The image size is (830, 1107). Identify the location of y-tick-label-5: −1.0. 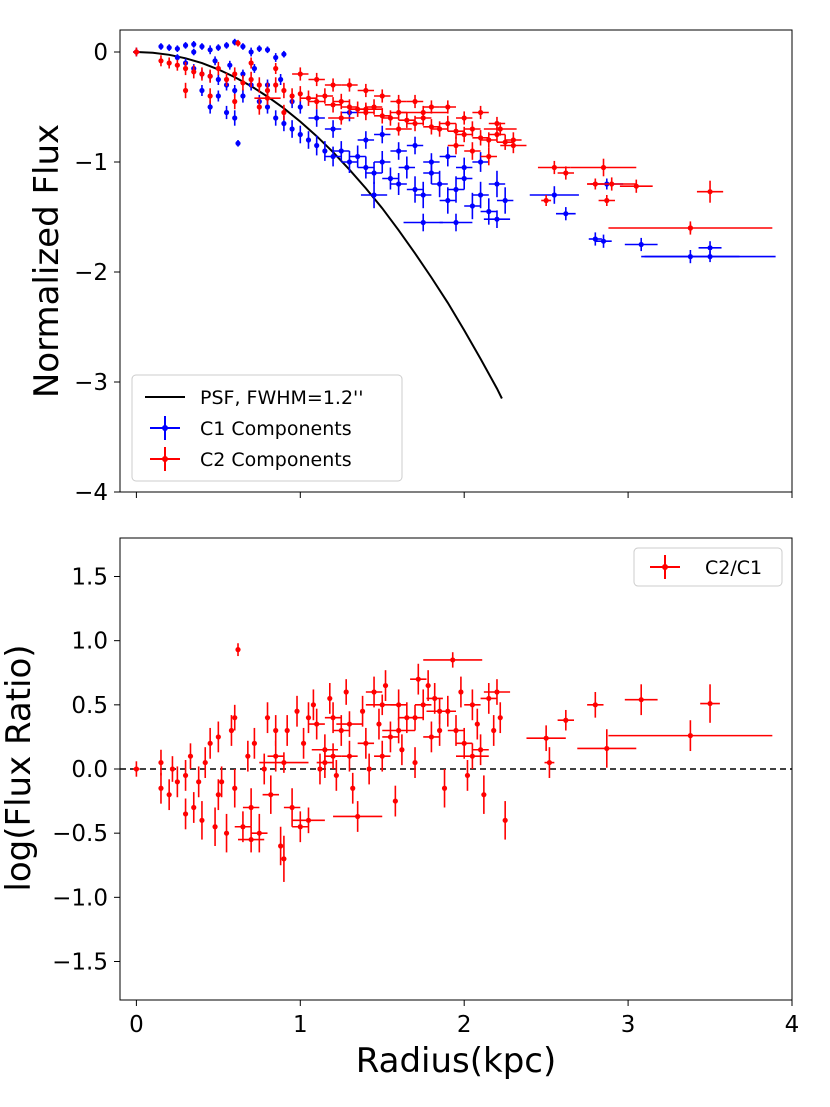
(80, 898).